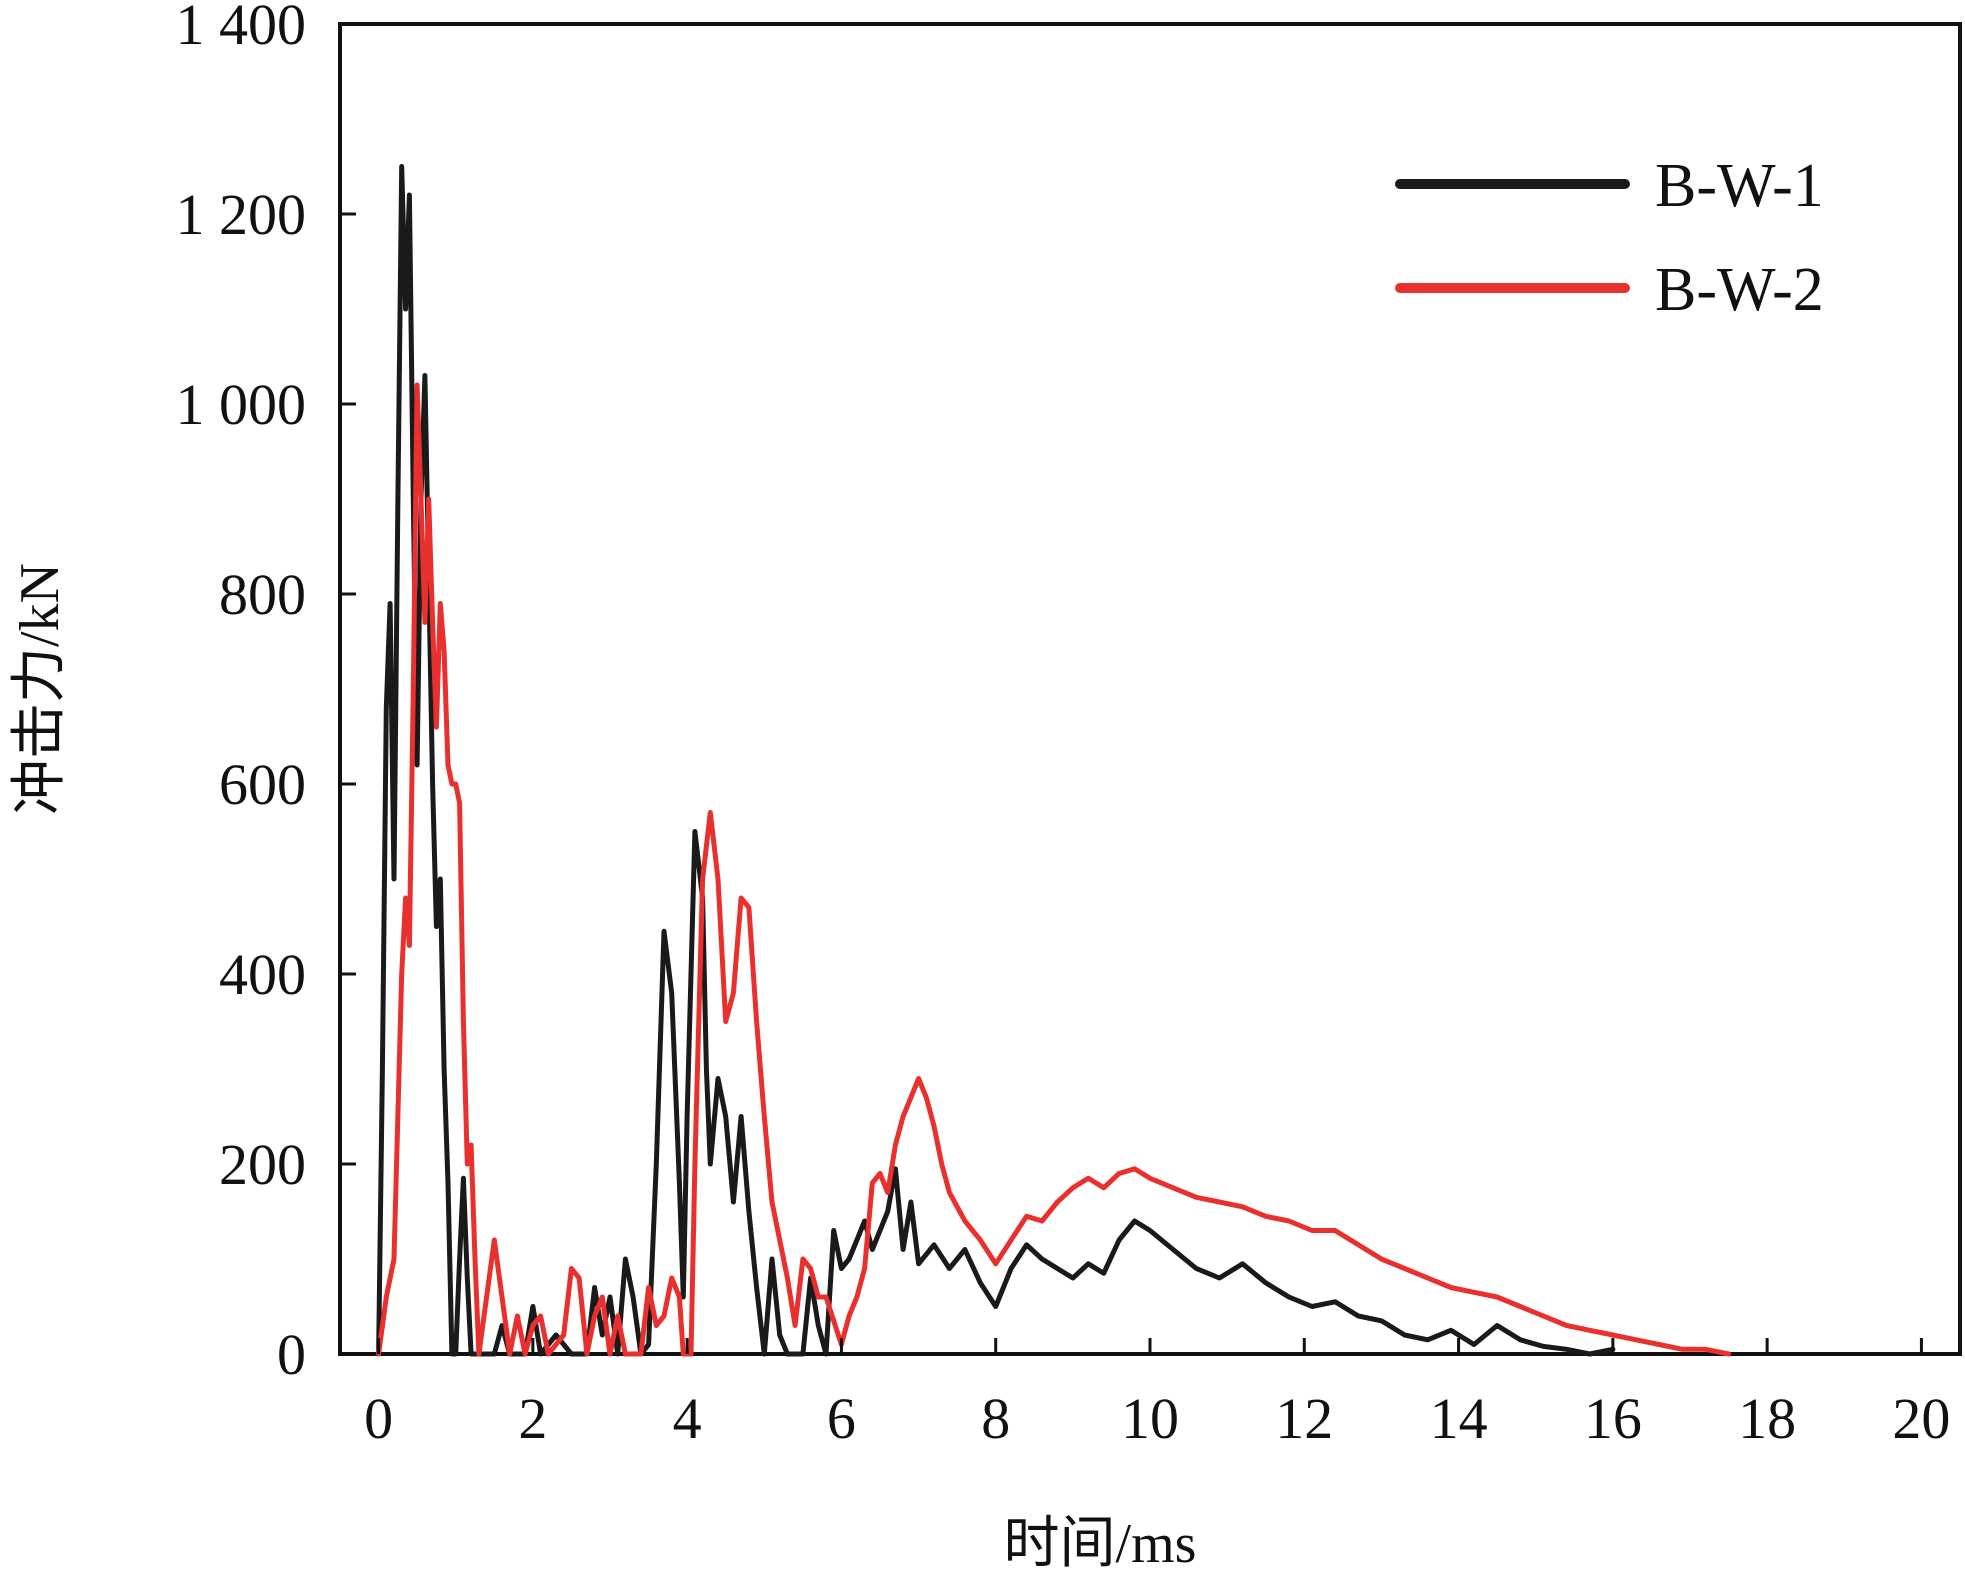 This screenshot has width=1965, height=1571. Describe the element at coordinates (1459, 1418) in the screenshot. I see `x-tick-label: 14` at that location.